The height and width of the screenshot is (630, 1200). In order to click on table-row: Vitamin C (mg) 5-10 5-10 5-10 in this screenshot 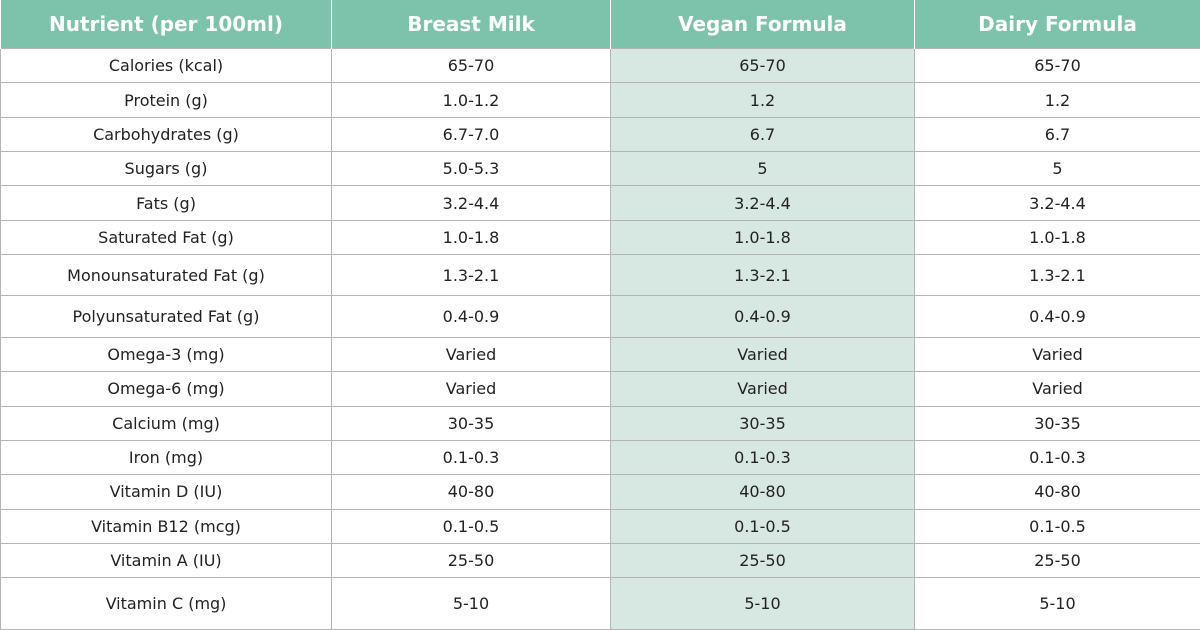, I will do `click(600, 603)`.